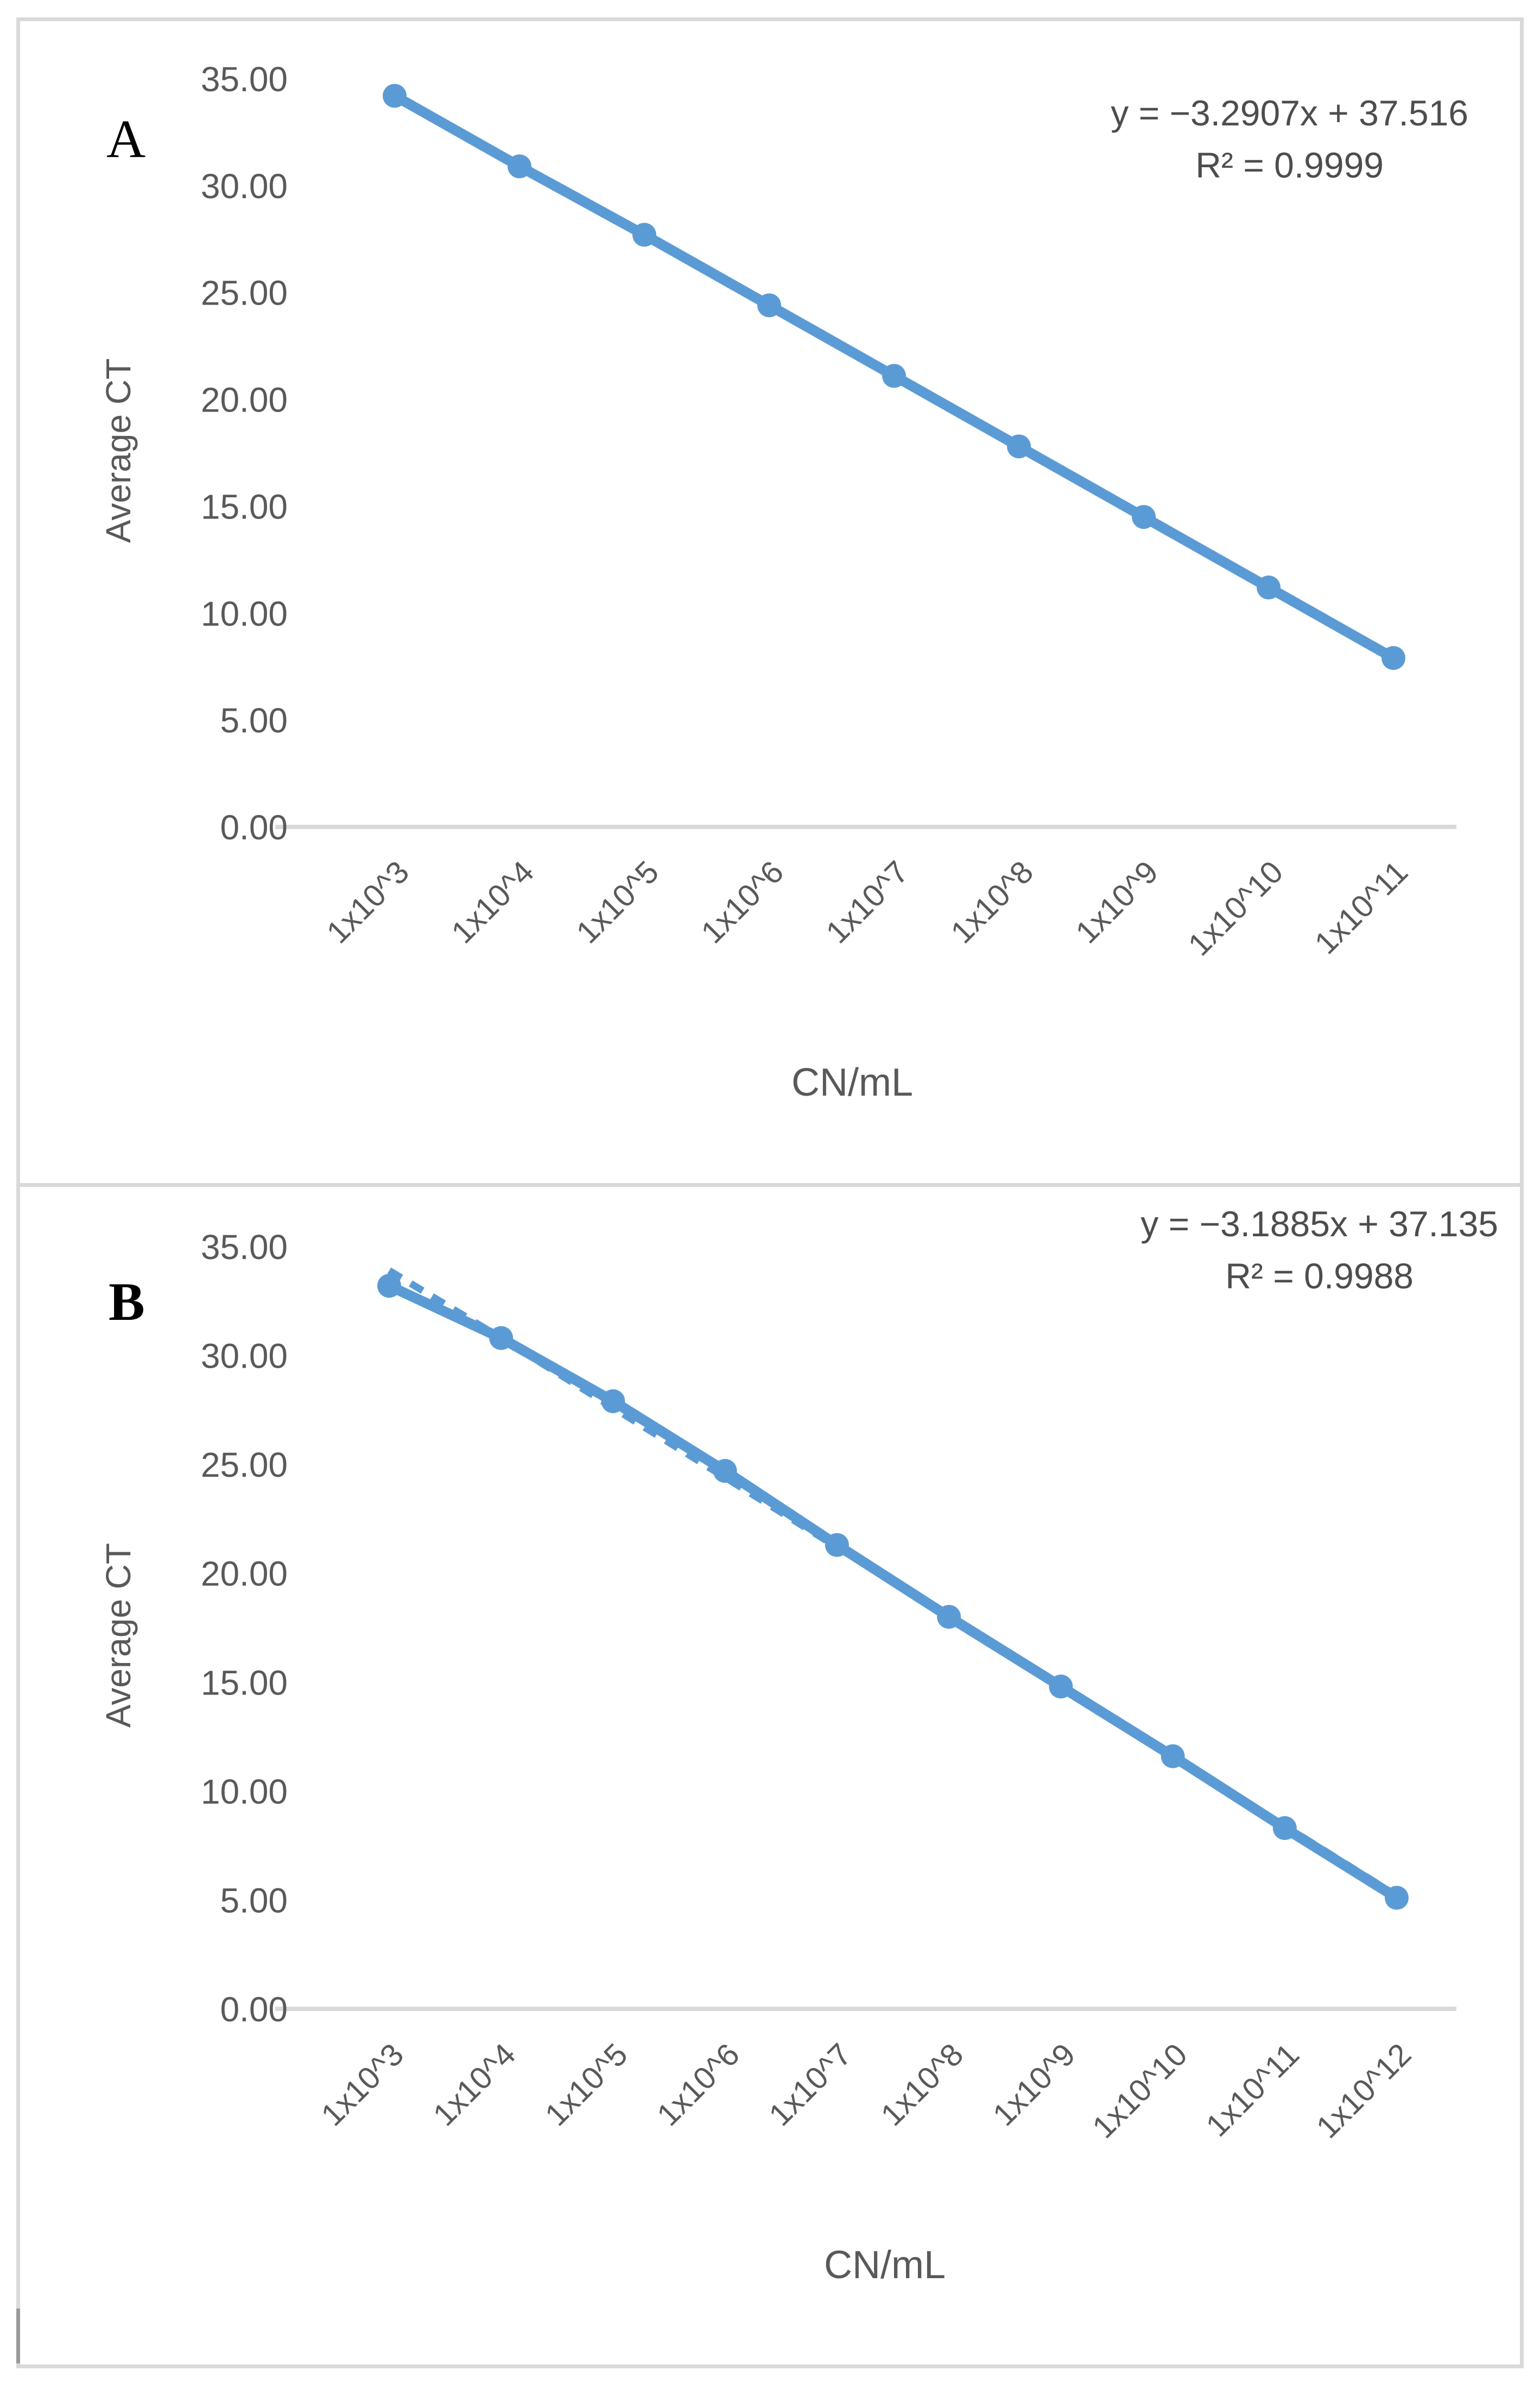  What do you see at coordinates (127, 1302) in the screenshot?
I see `panel-b-label: B` at bounding box center [127, 1302].